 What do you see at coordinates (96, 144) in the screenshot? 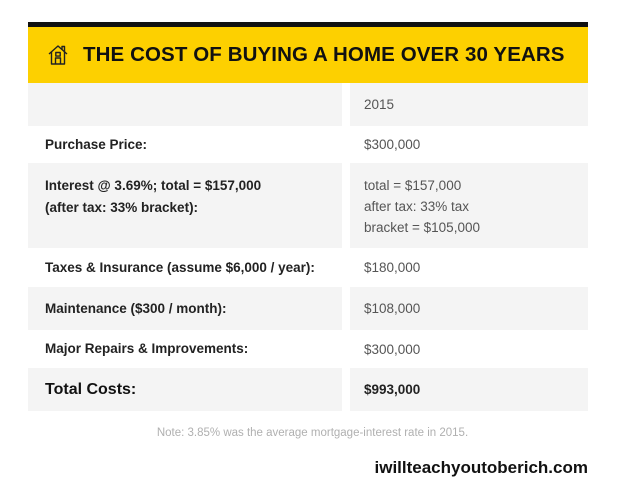
I see `row-label: Purchase Price:` at bounding box center [96, 144].